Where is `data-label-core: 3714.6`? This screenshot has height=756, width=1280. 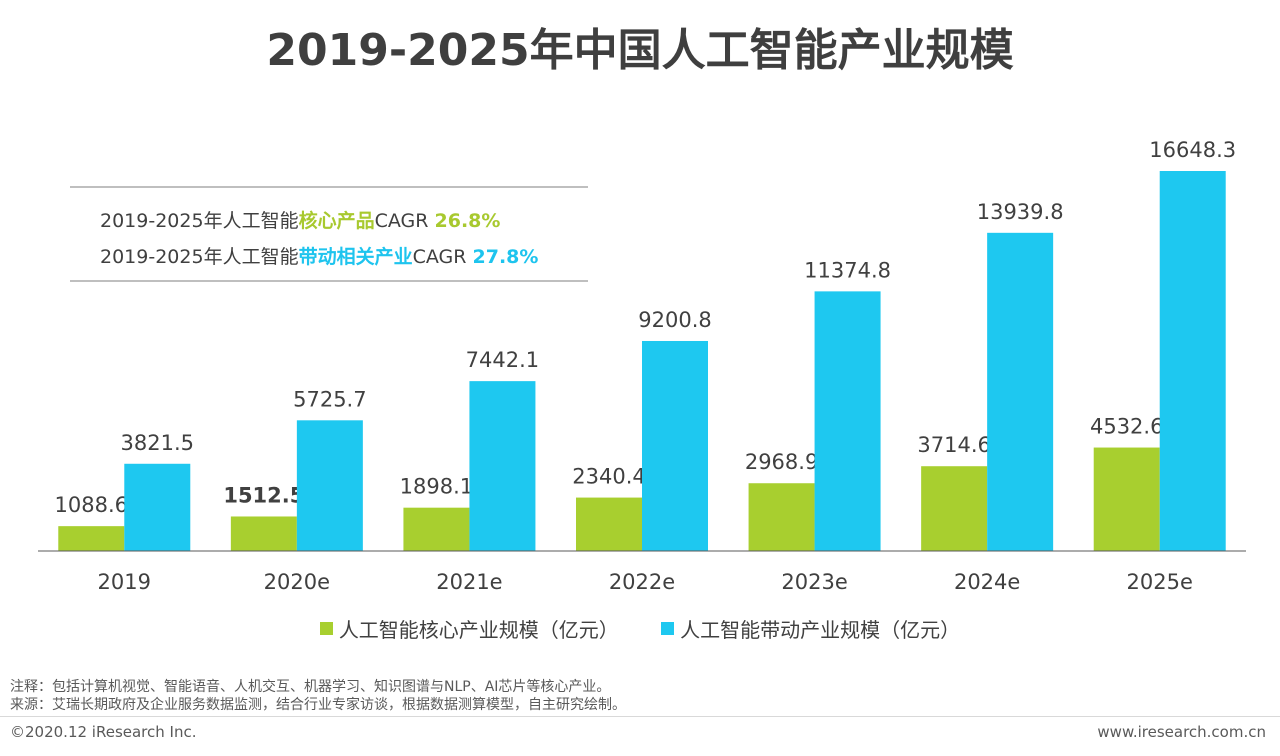
data-label-core: 3714.6 is located at coordinates (953, 445).